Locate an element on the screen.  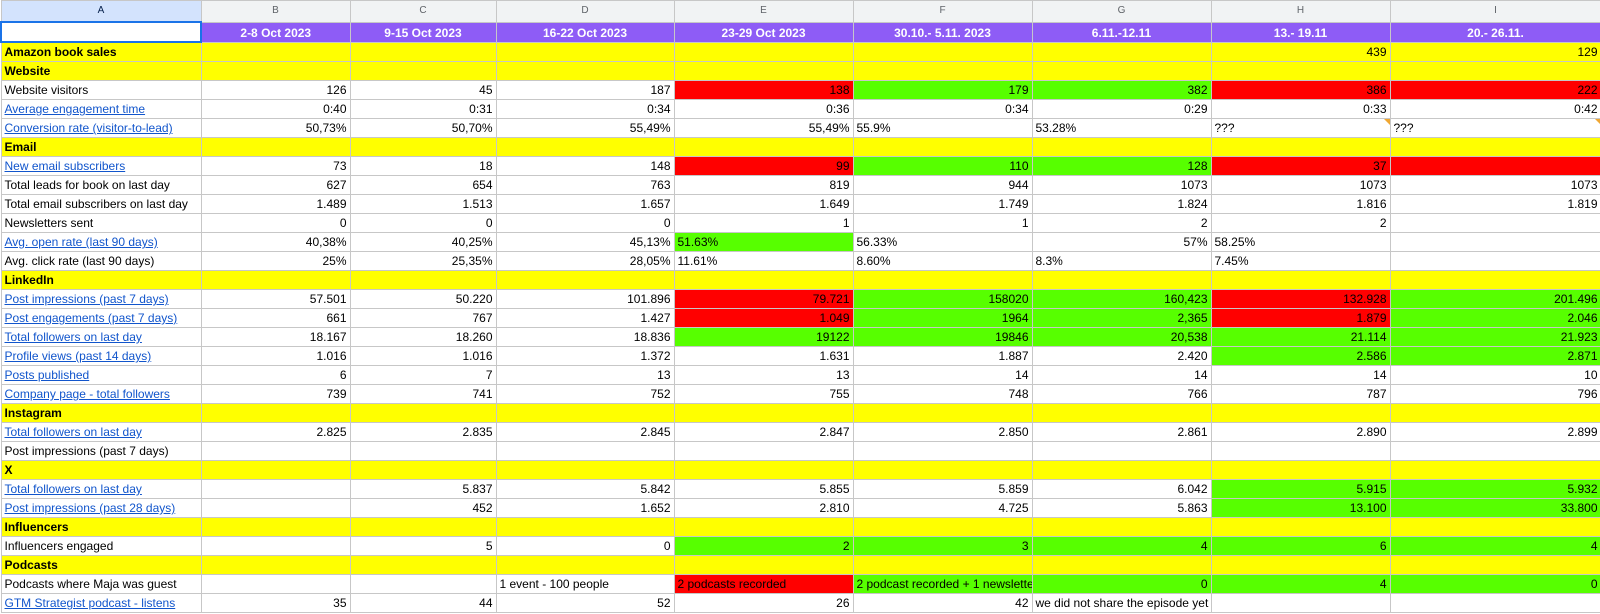
data-cell: 1964 is located at coordinates (942, 318).